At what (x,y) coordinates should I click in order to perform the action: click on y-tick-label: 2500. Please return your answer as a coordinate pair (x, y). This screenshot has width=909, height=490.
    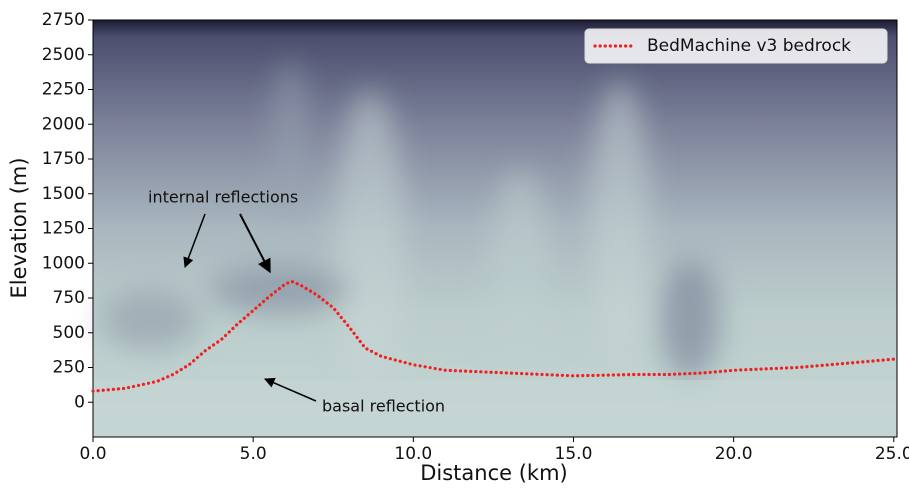
    Looking at the image, I should click on (63, 55).